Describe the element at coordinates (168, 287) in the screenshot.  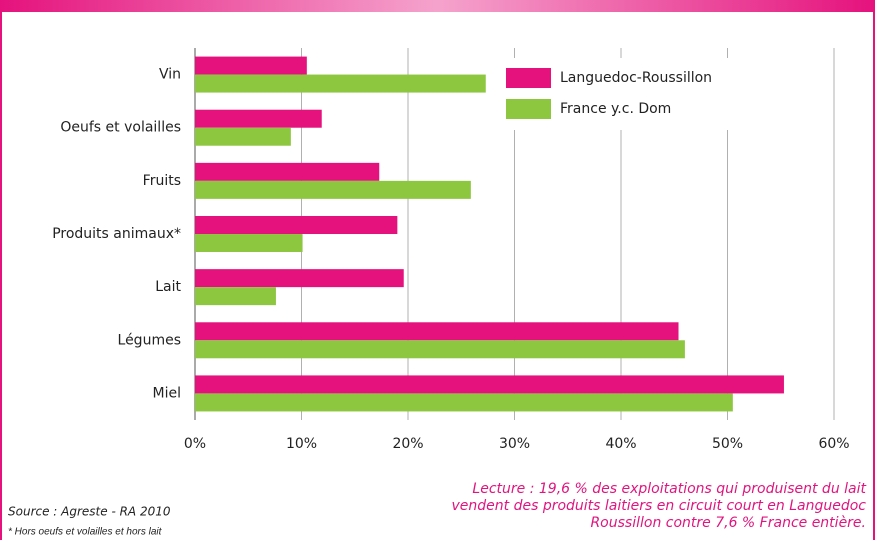
I see `y-tick-label: Lait` at that location.